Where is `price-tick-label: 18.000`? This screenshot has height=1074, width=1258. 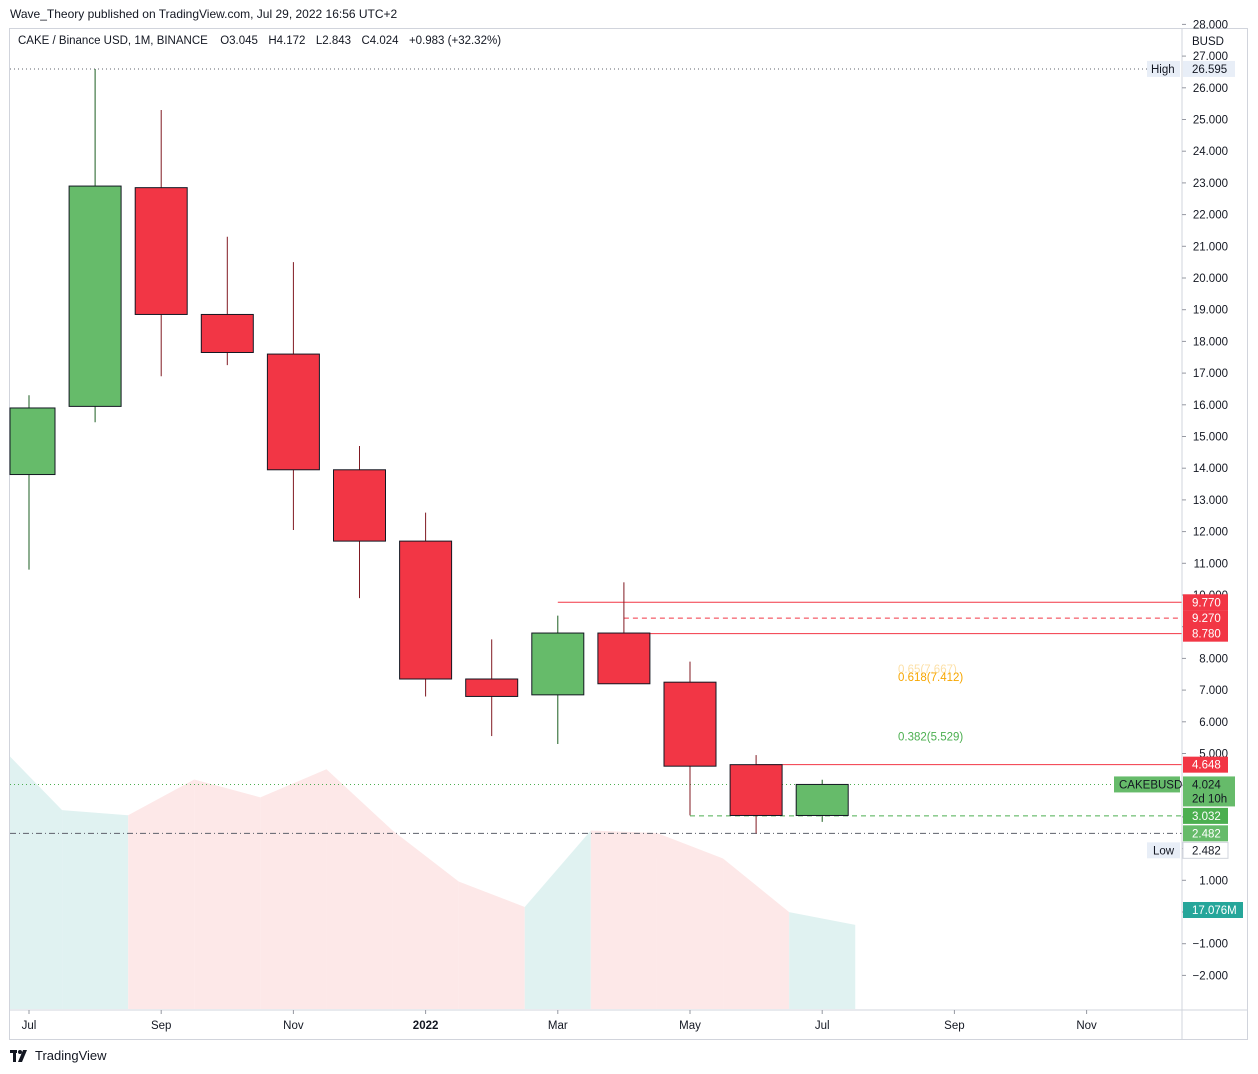 price-tick-label: 18.000 is located at coordinates (1210, 342).